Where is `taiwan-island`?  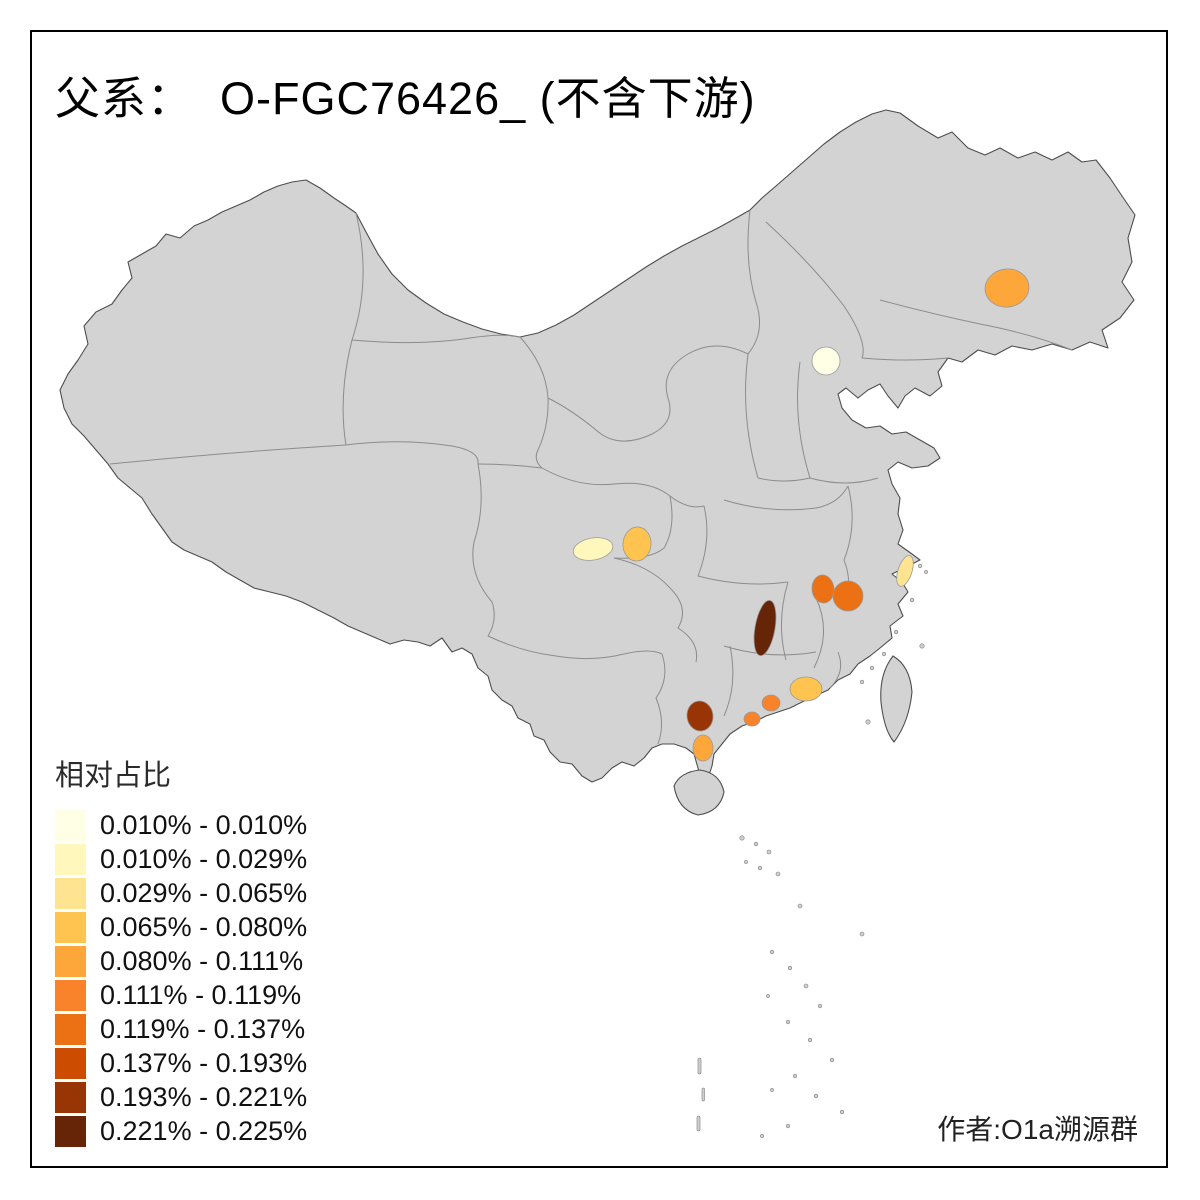
taiwan-island is located at coordinates (896, 699).